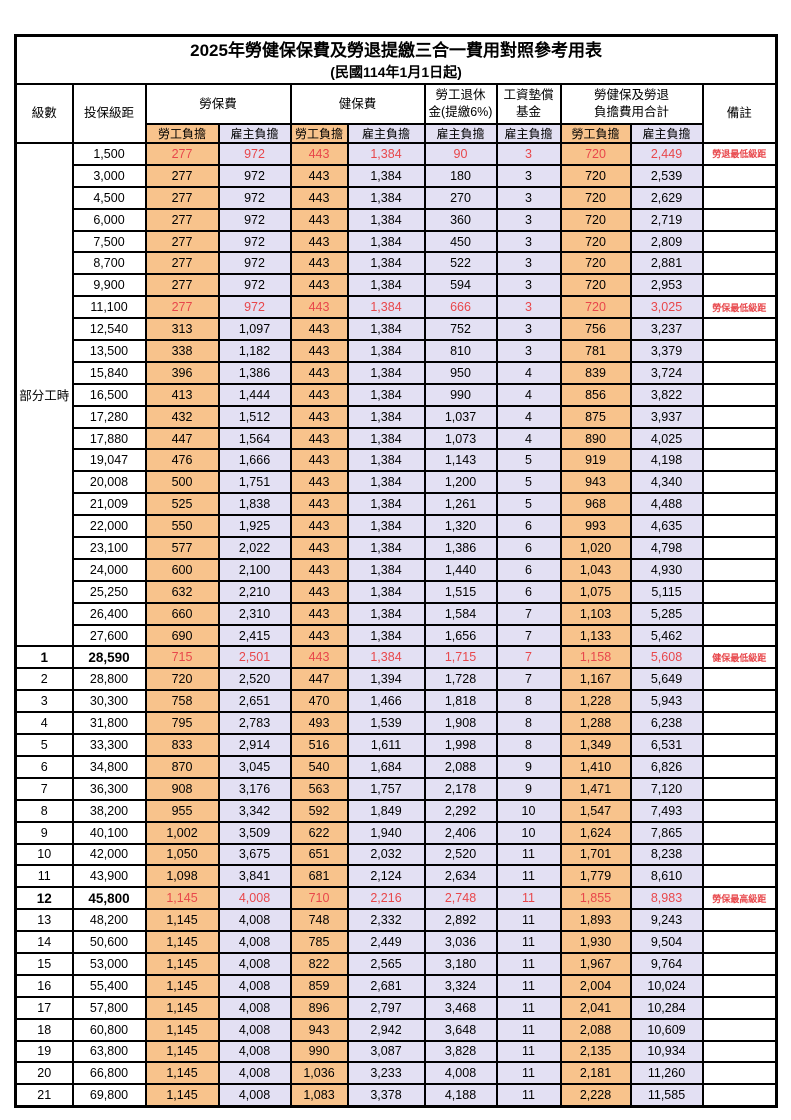 The height and width of the screenshot is (1120, 791). What do you see at coordinates (254, 613) in the screenshot?
I see `cell-value: 2,310` at bounding box center [254, 613].